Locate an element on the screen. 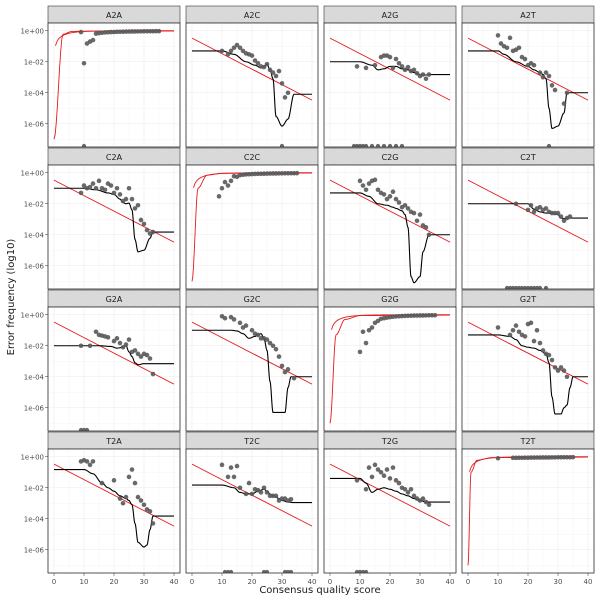  facet-panel-c2g: C2G is located at coordinates (390, 218).